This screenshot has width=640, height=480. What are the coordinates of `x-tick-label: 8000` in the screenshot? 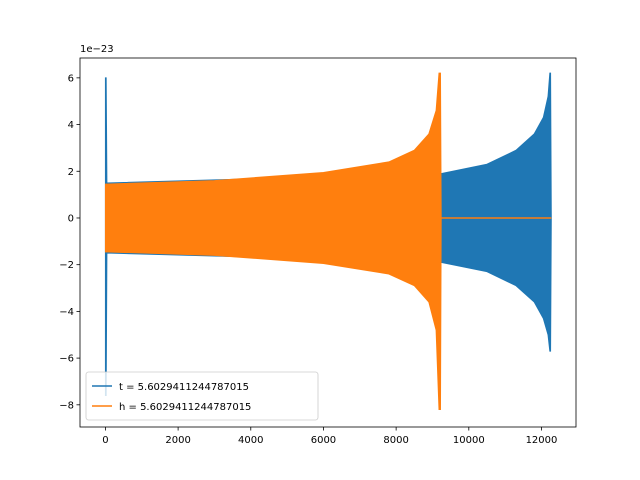 It's located at (395, 440).